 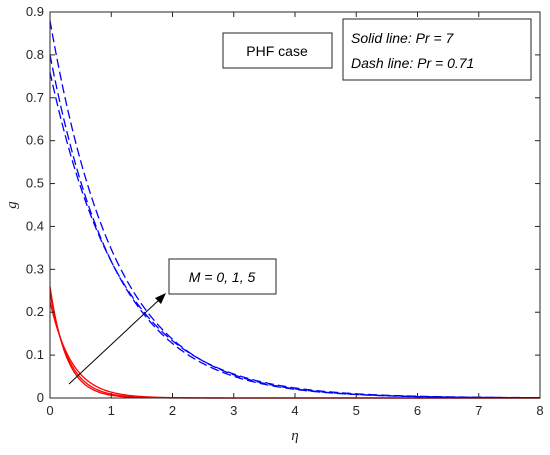 What do you see at coordinates (35, 311) in the screenshot?
I see `y-tick-label: 0.2` at bounding box center [35, 311].